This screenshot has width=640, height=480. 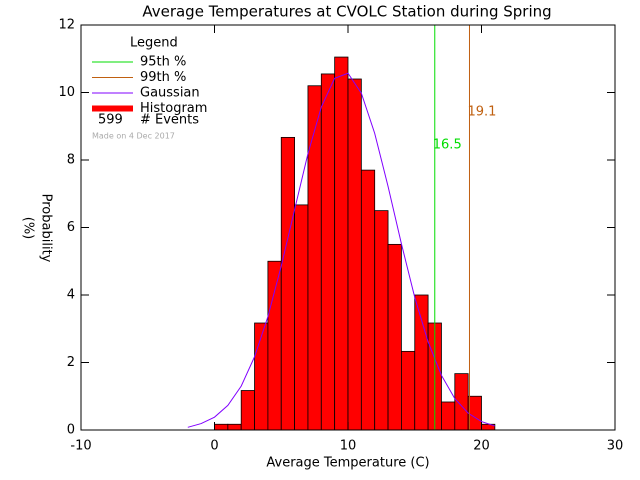 I want to click on note: Made on 4 Dec 2017, so click(x=133, y=136).